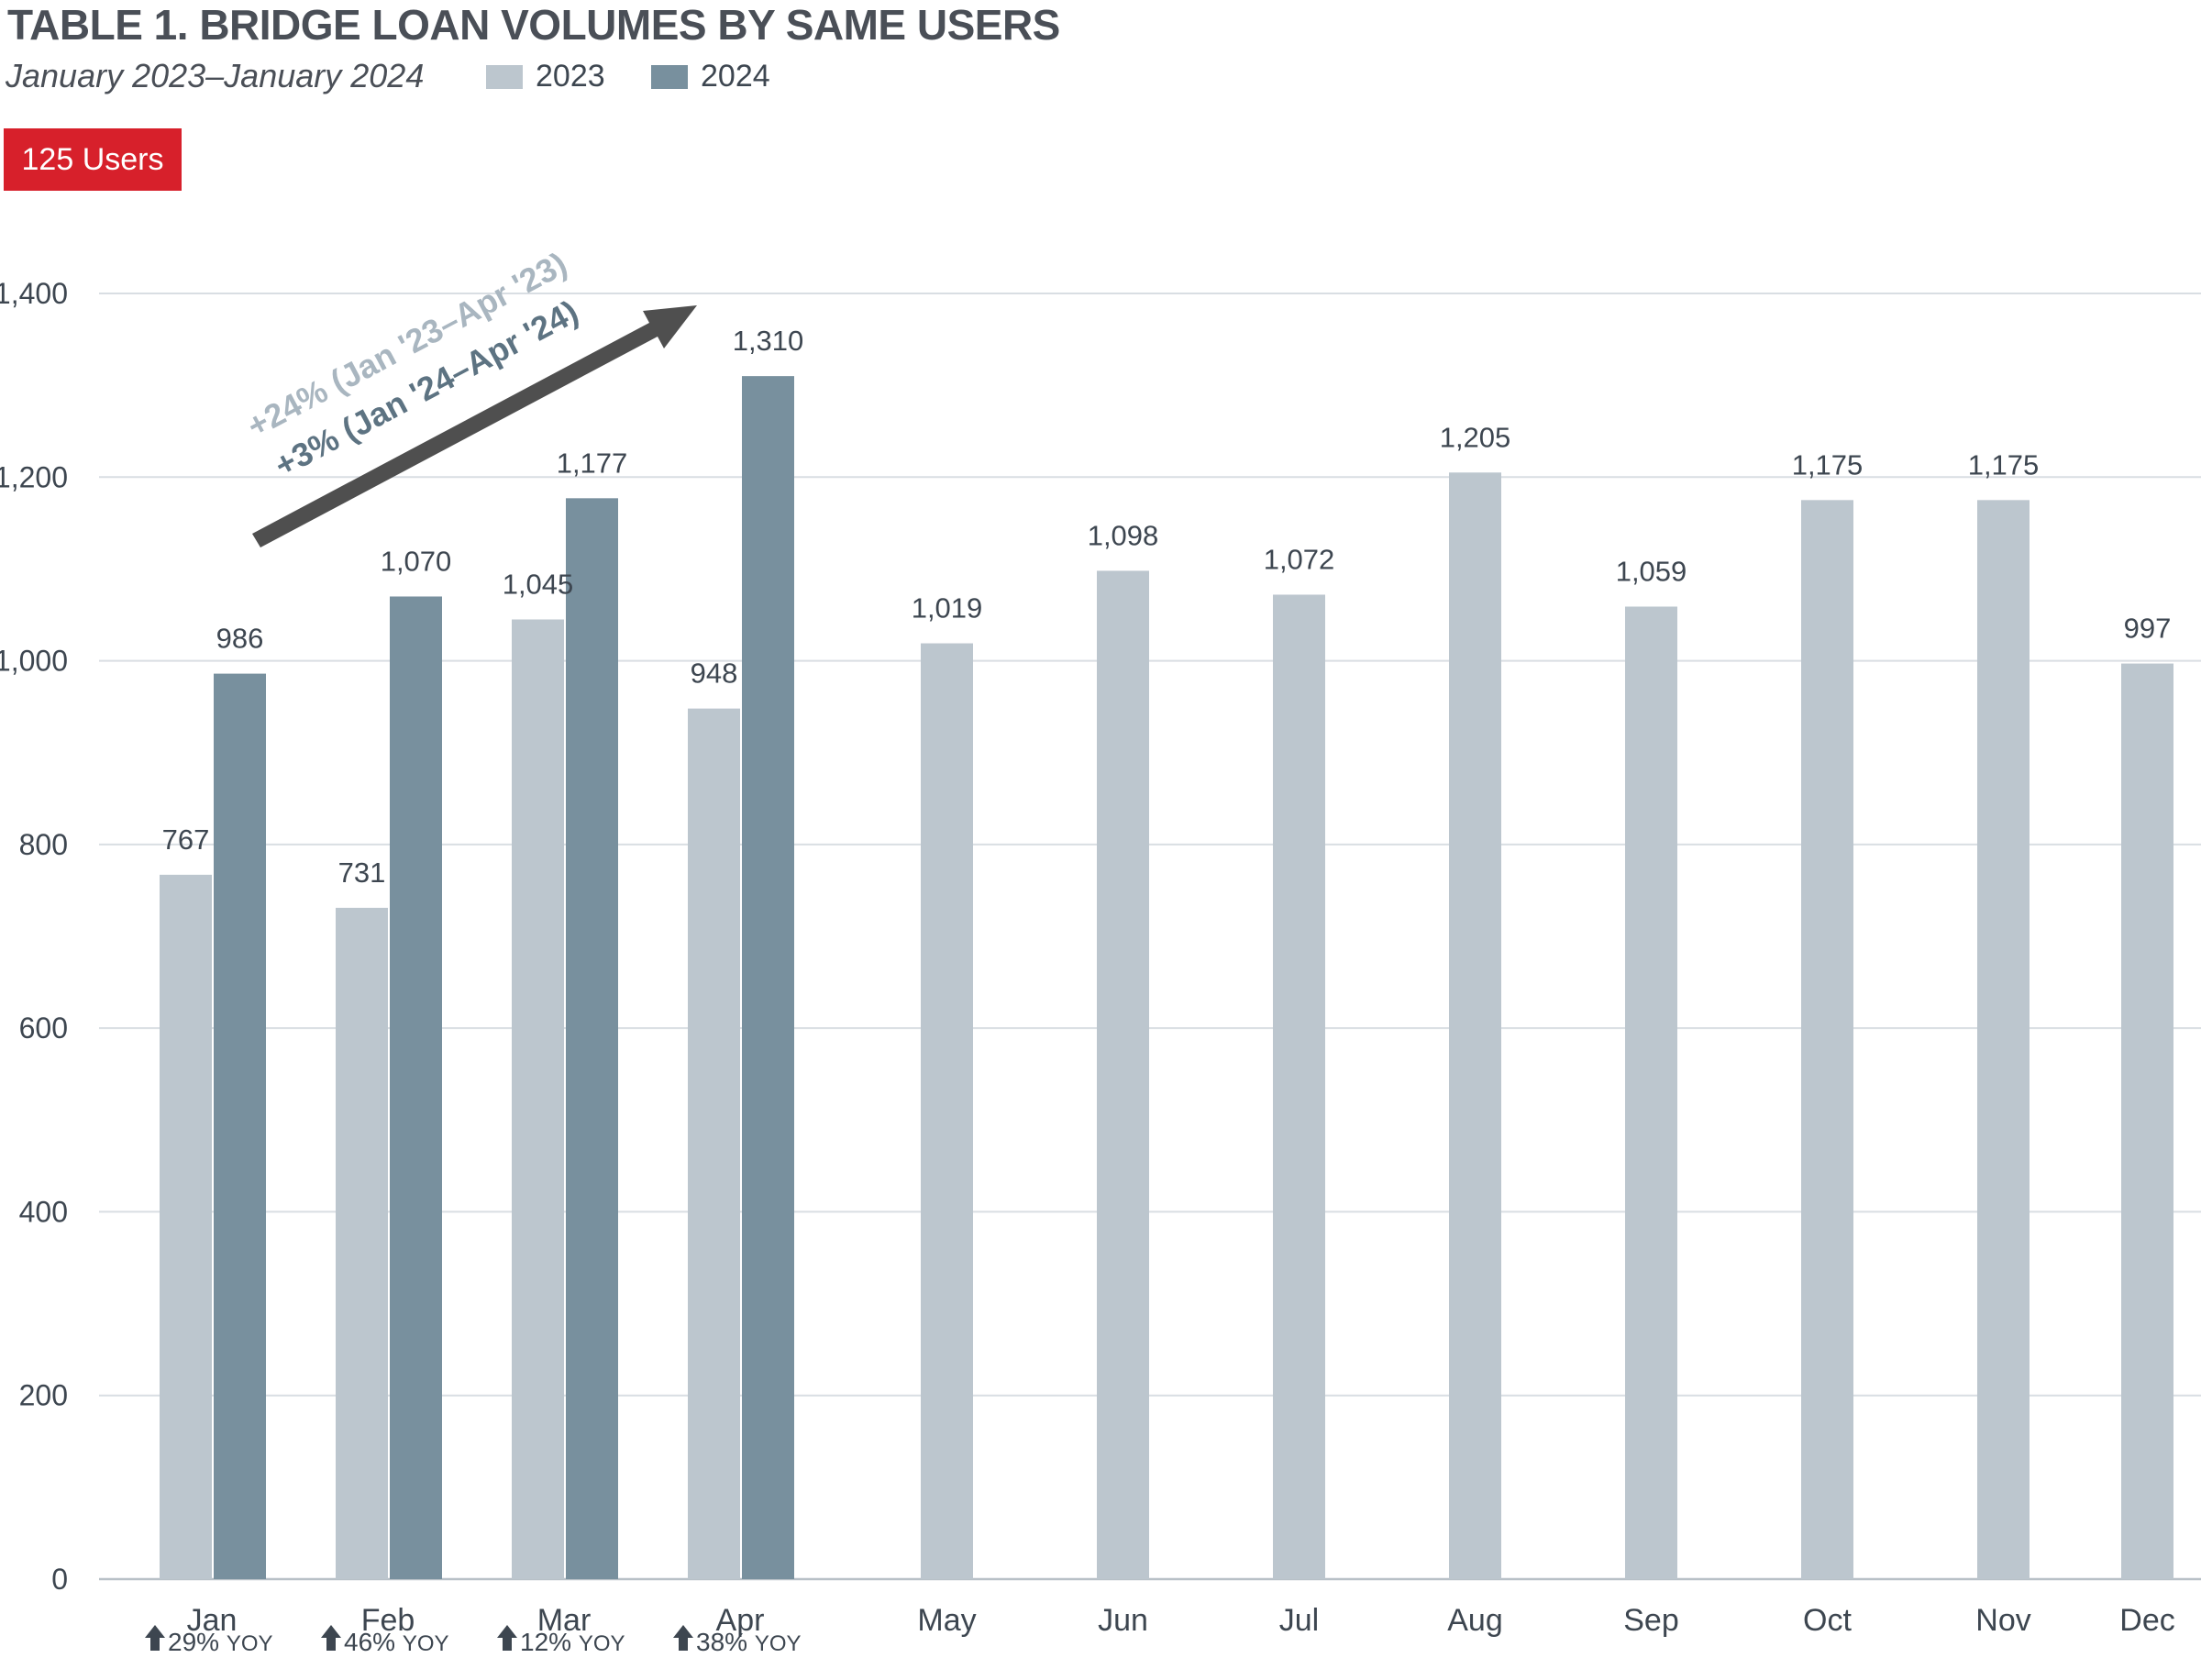 The height and width of the screenshot is (1680, 2201). I want to click on data-label-2023: 948, so click(714, 674).